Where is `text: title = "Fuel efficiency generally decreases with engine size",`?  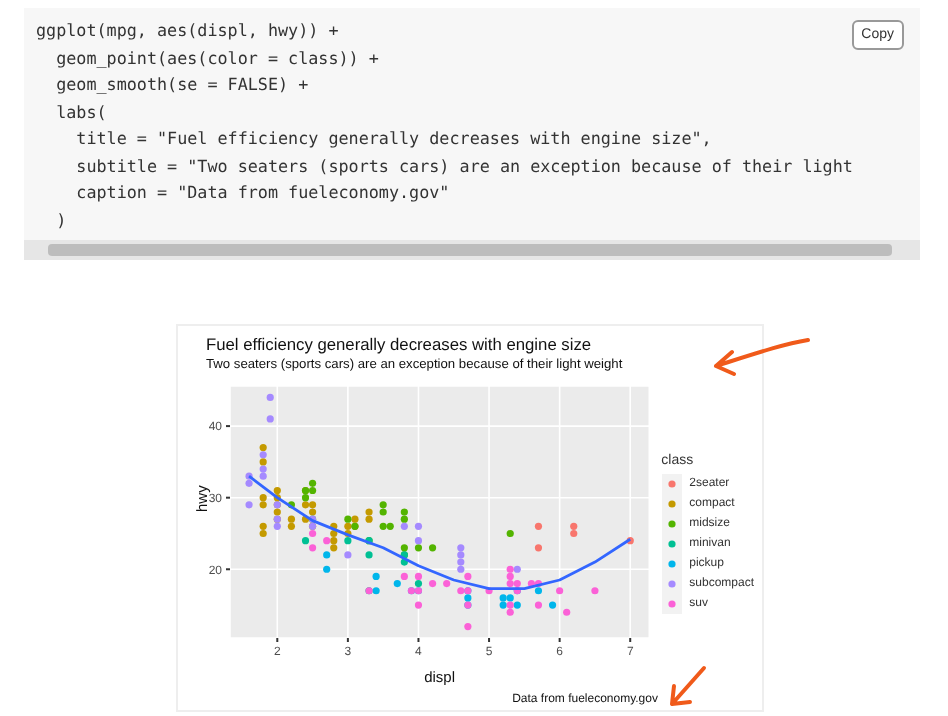
text: title = "Fuel efficiency generally decreases with engine size", is located at coordinates (394, 138).